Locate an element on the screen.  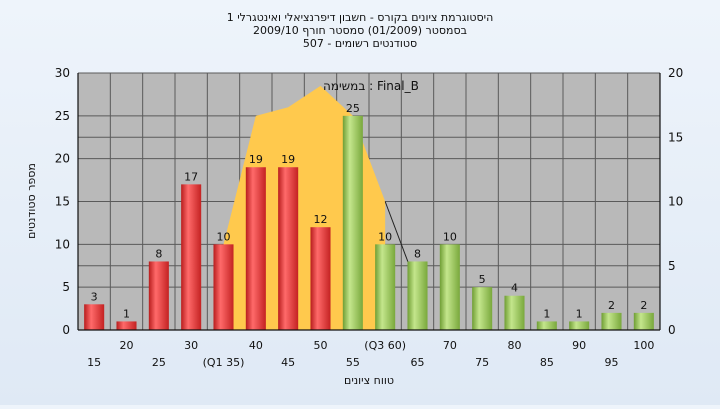
y-tick-label-6: 30 is located at coordinates (62, 73).